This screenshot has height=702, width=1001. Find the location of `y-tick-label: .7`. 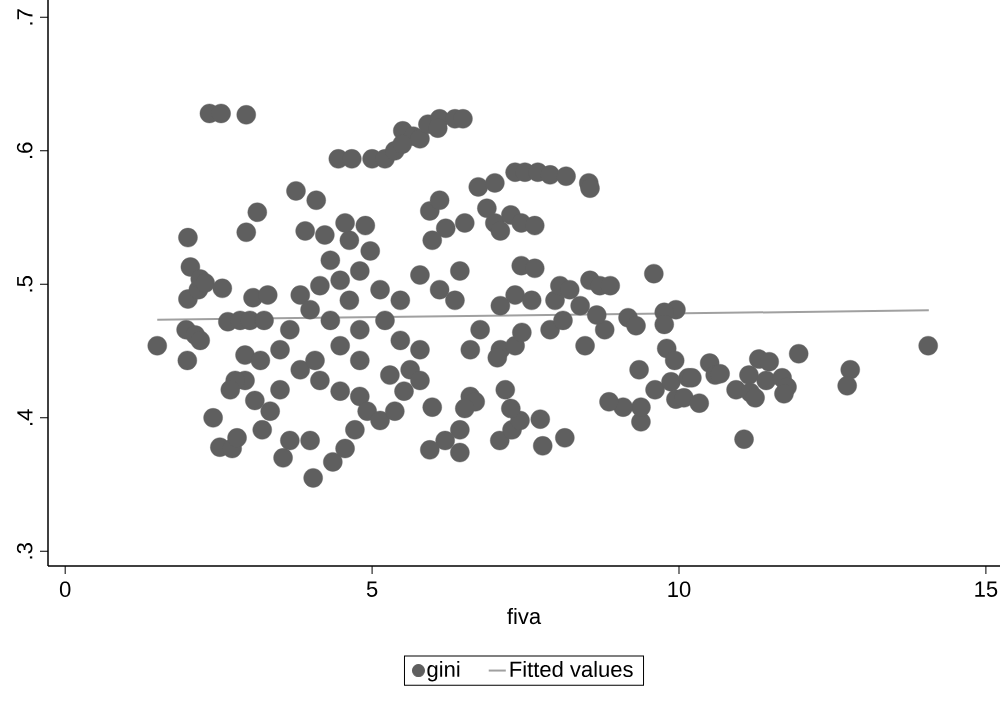

y-tick-label: .7 is located at coordinates (25, 17).